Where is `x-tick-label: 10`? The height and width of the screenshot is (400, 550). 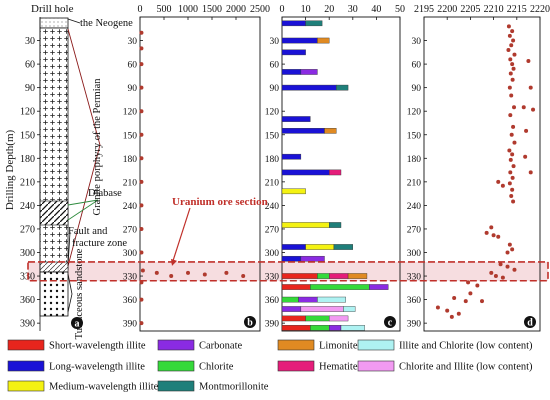 x-tick-label: 10 is located at coordinates (306, 9).